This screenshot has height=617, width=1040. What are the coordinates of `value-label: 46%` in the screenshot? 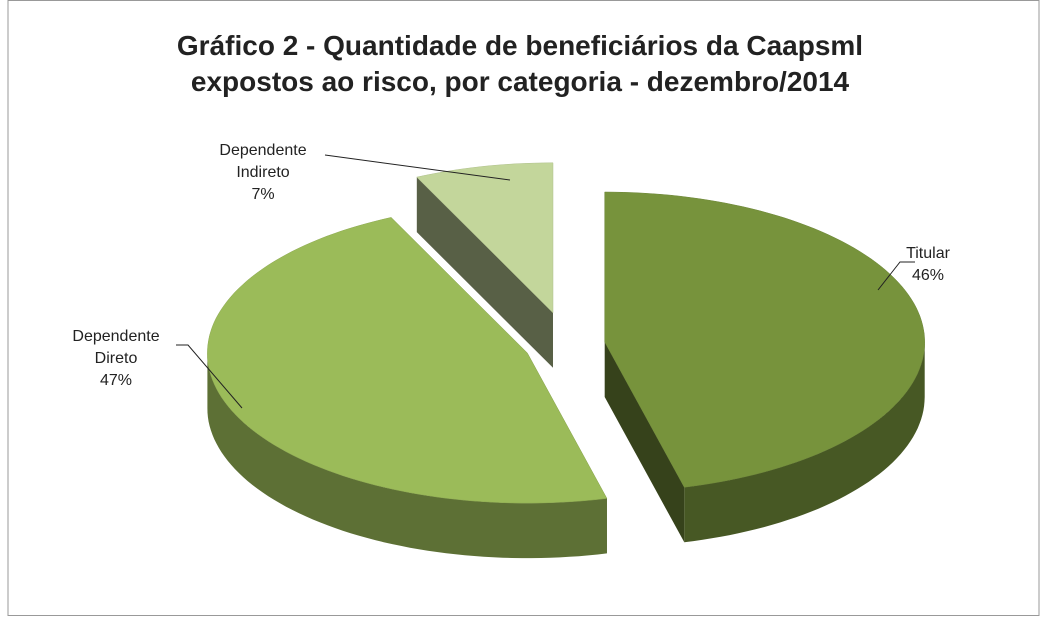 It's located at (928, 275).